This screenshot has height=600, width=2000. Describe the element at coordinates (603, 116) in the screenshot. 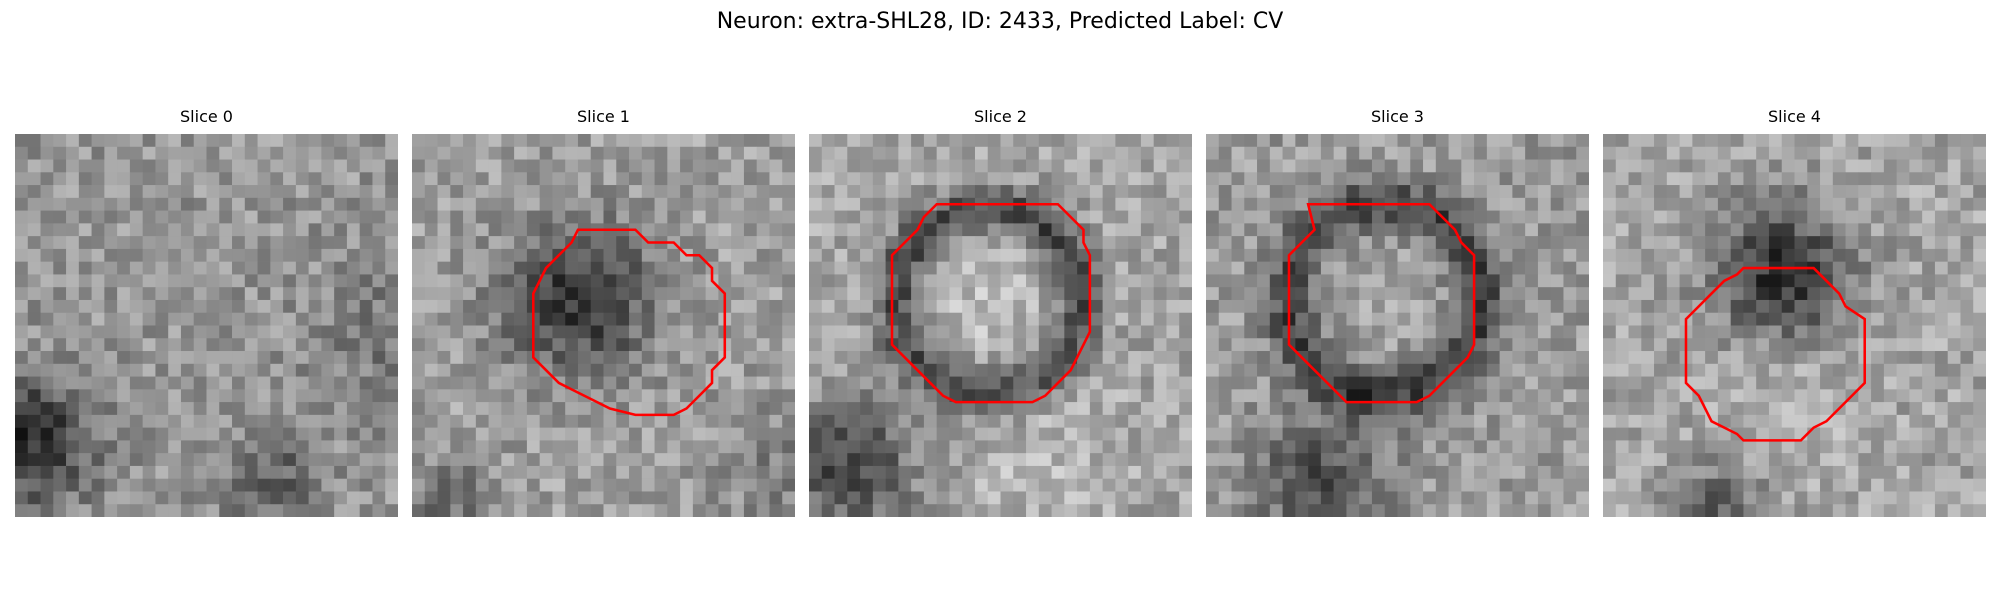

I see `slice-title: Slice 1` at that location.